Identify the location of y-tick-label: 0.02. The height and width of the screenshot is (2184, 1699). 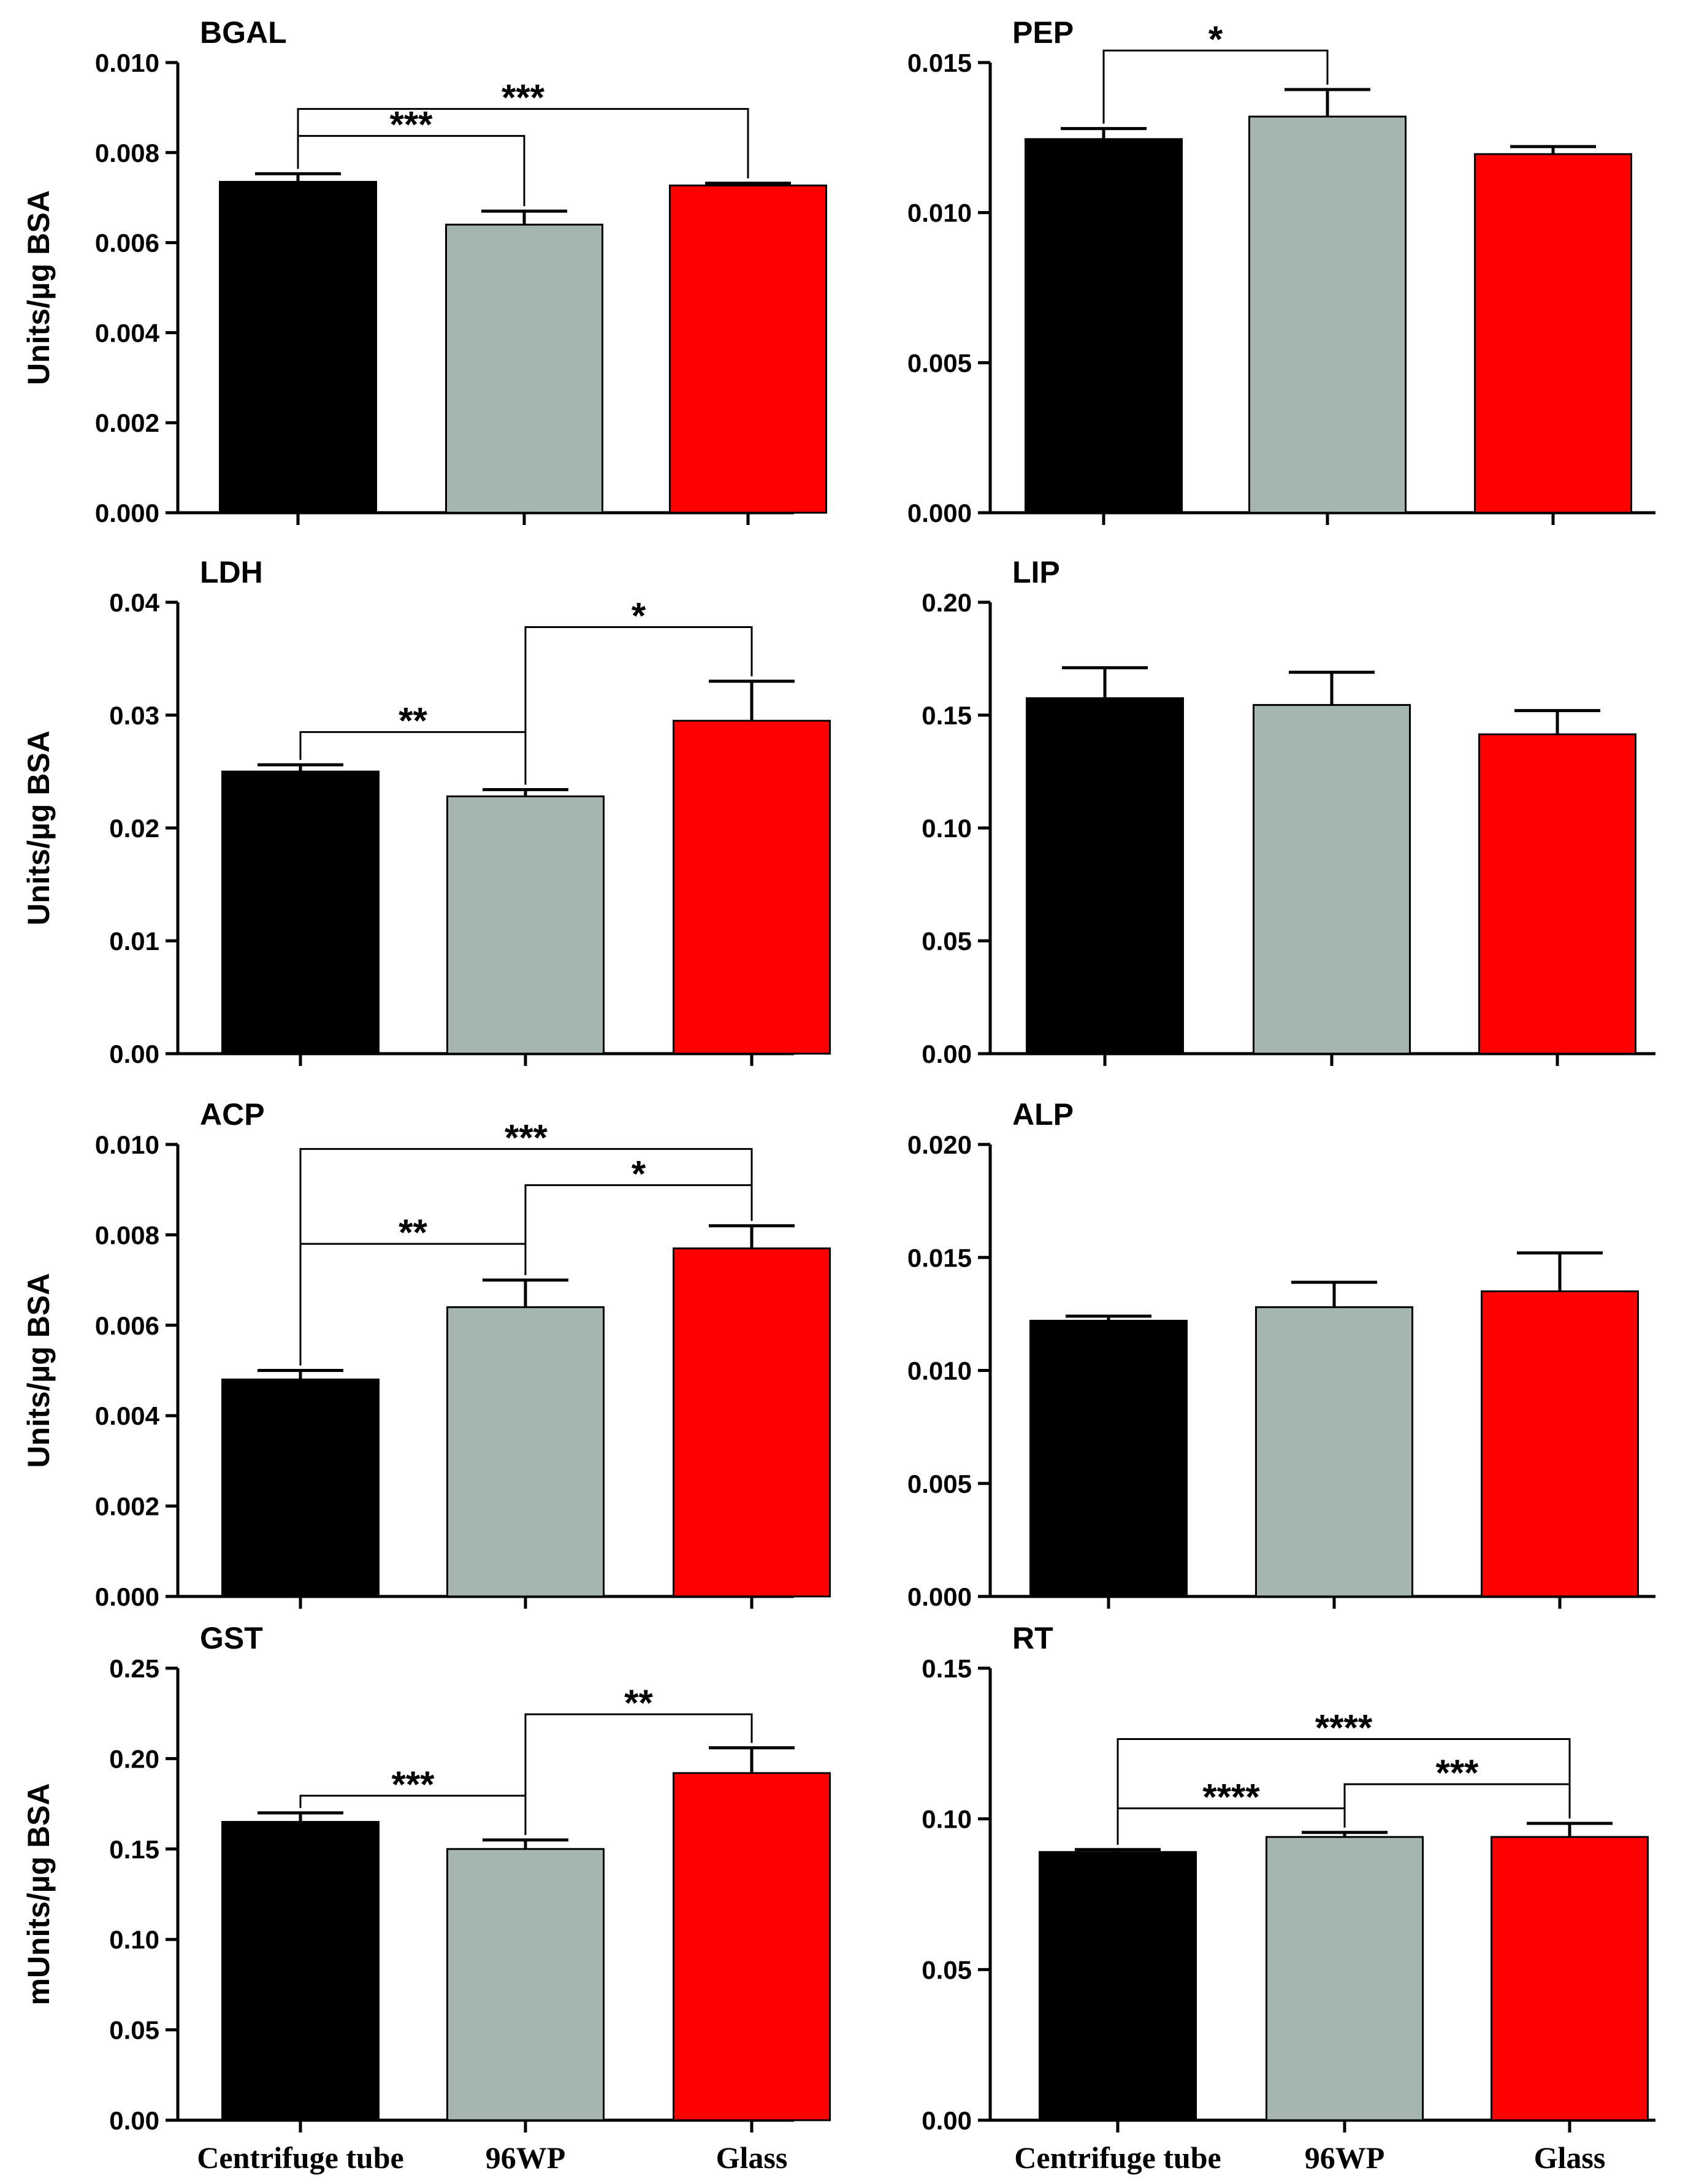
(134, 828).